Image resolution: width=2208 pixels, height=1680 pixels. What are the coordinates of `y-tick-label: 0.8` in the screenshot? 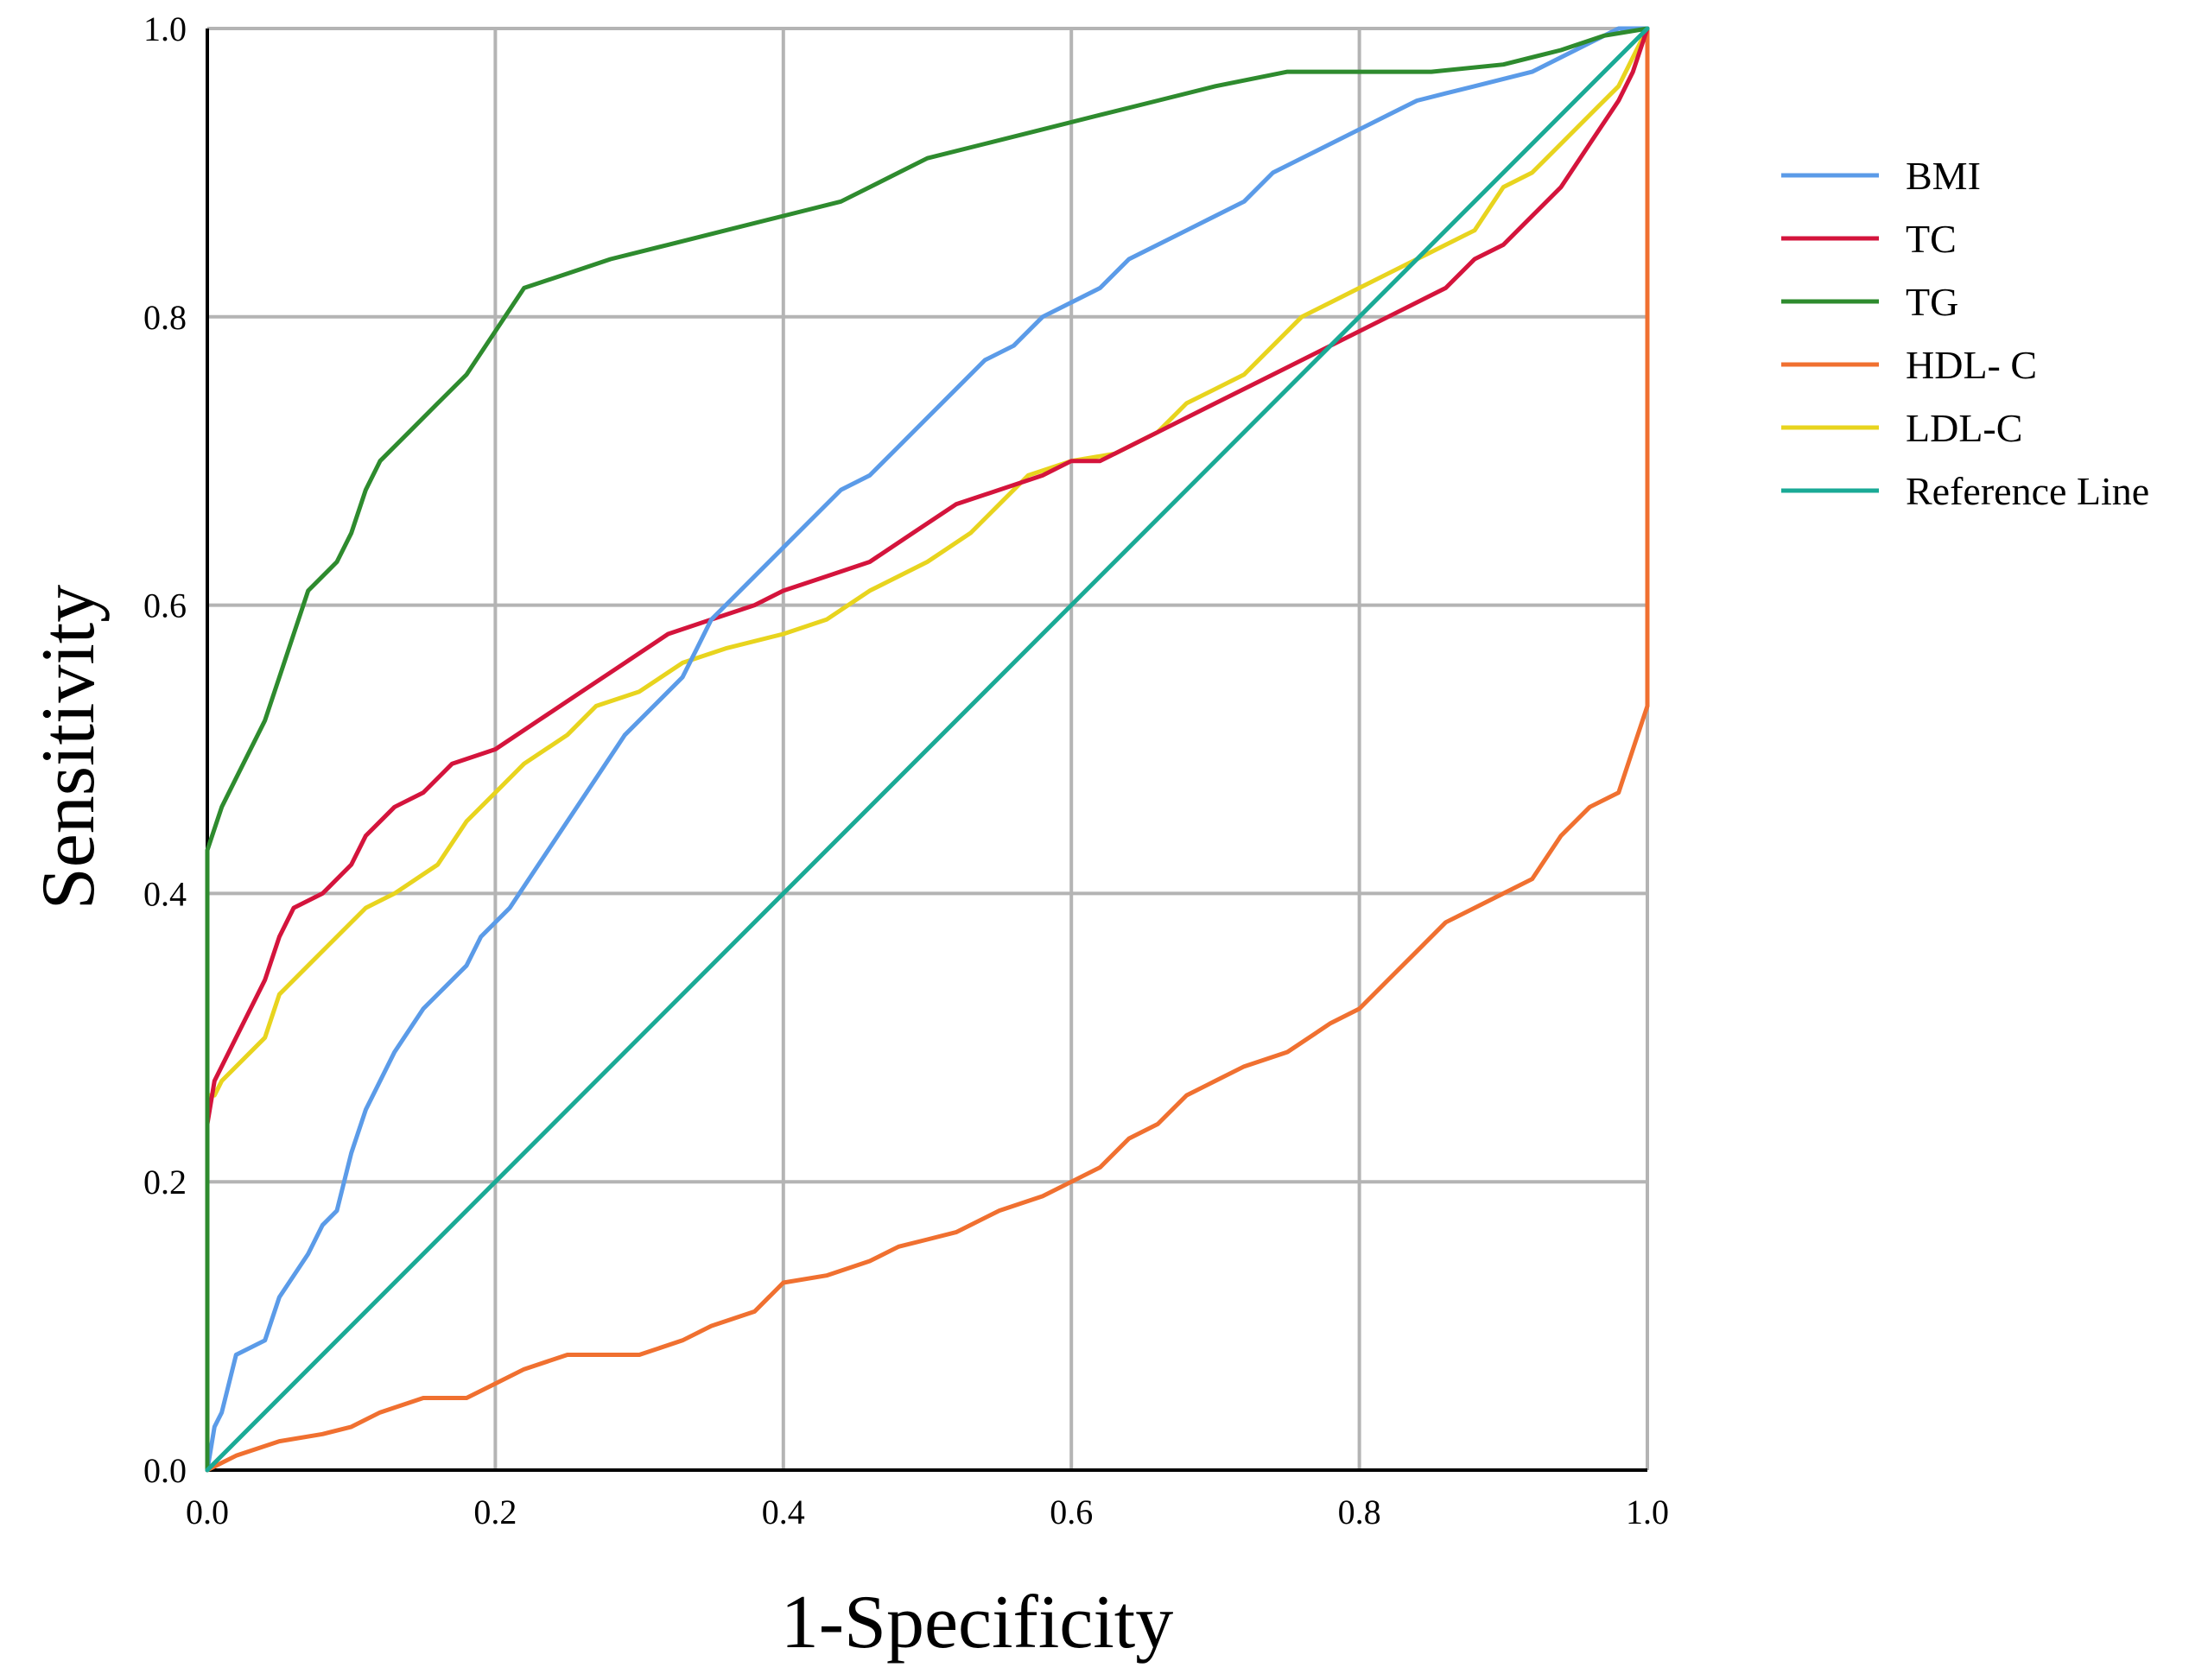 It's located at (165, 318).